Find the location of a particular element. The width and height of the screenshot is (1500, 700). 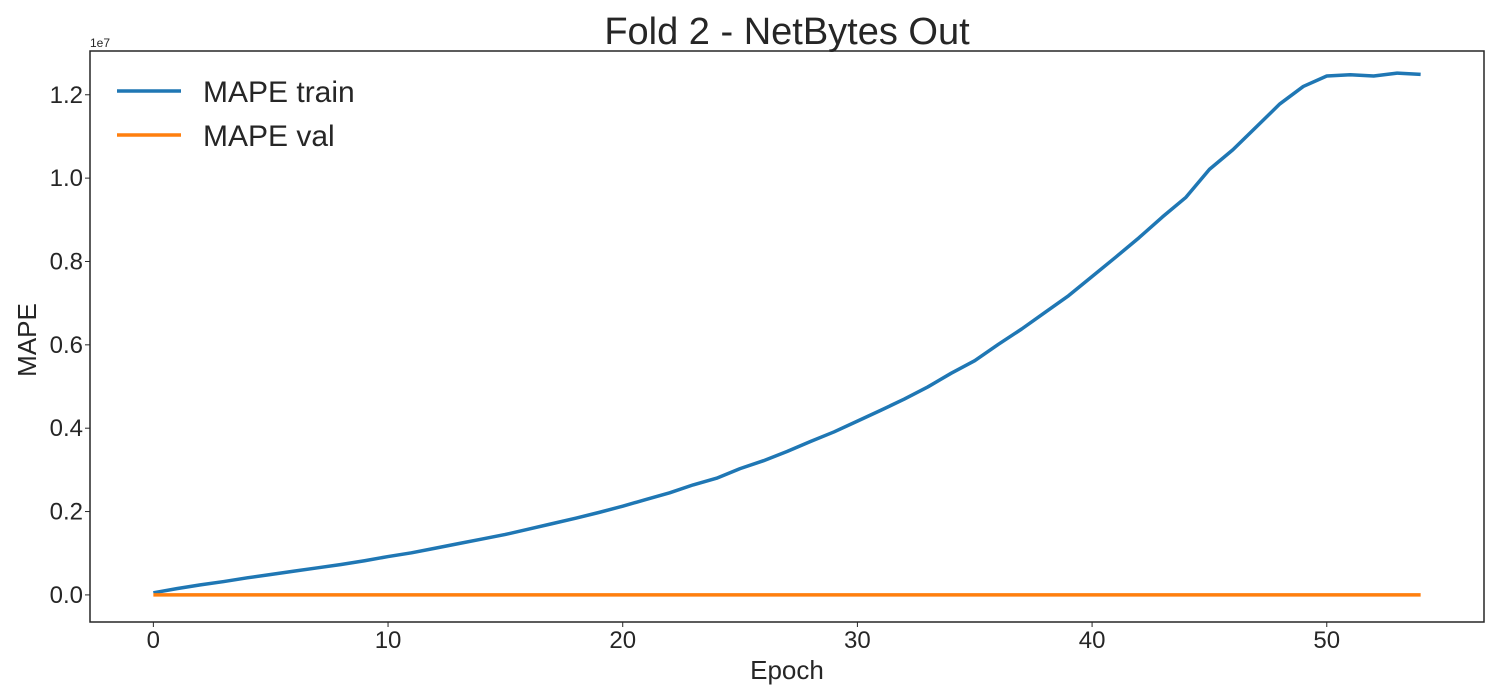

legend: MAPE train MAPE val is located at coordinates (236, 114).